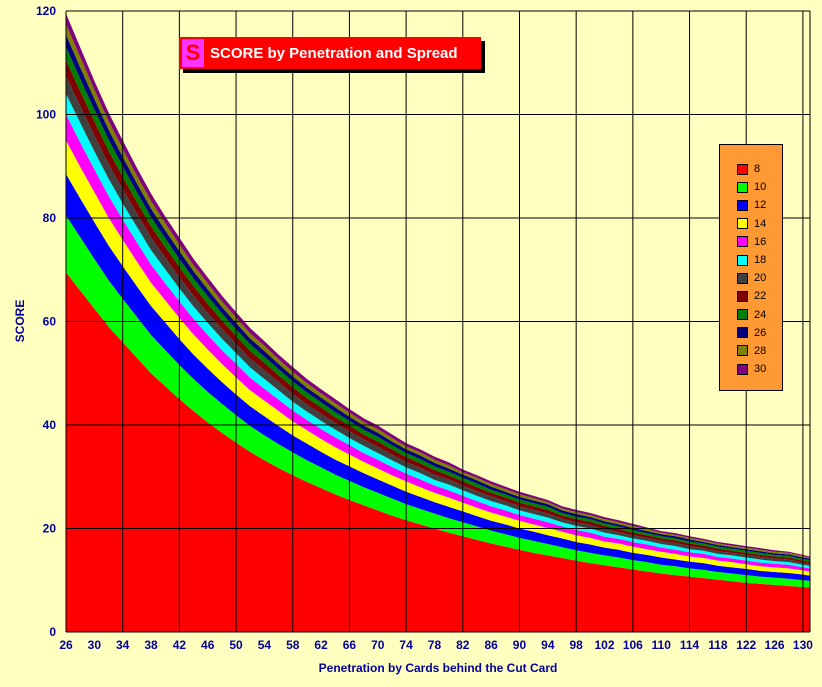 The image size is (822, 687). I want to click on x-tick-label: 90, so click(520, 645).